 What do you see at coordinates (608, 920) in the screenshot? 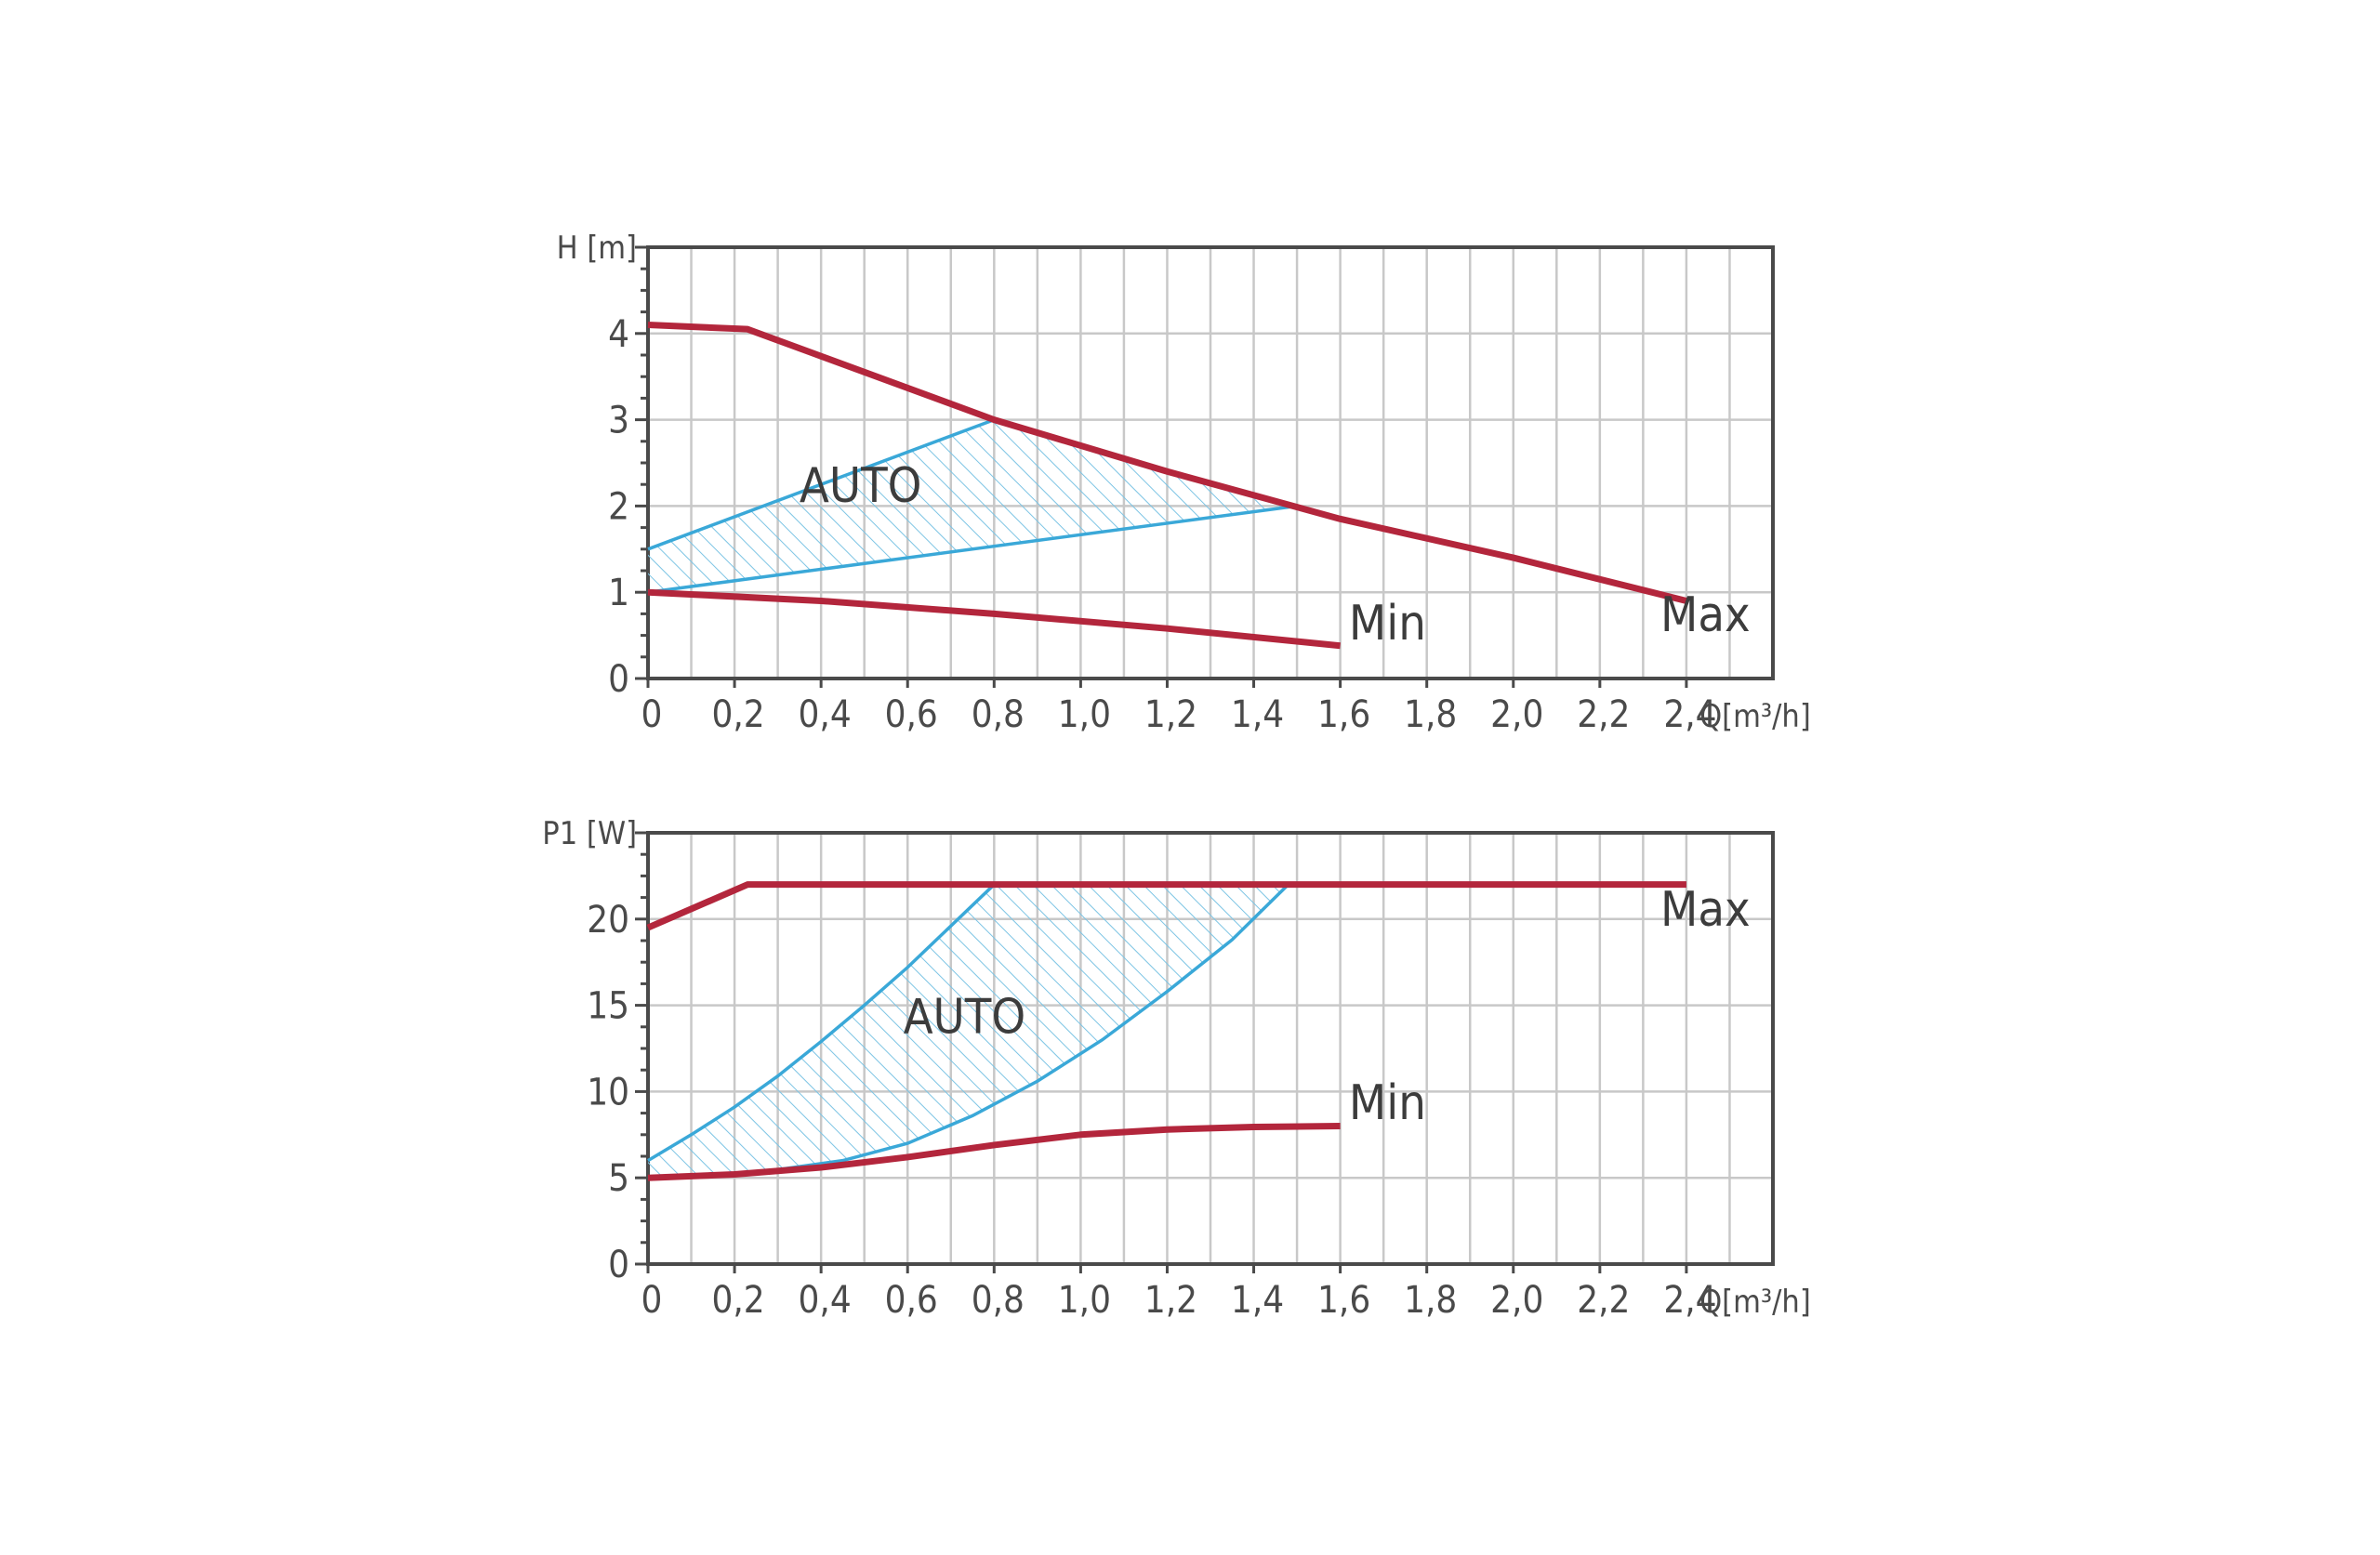
I see `y-tick-label: 20` at bounding box center [608, 920].